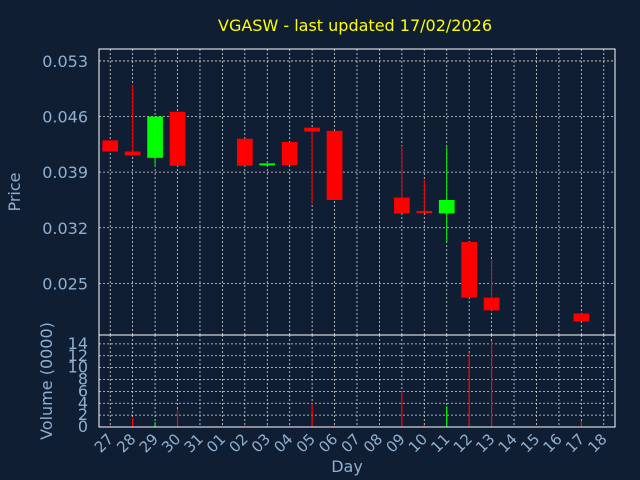 This screenshot has height=480, width=640. What do you see at coordinates (78, 343) in the screenshot?
I see `volume-tick-label: 14` at bounding box center [78, 343].